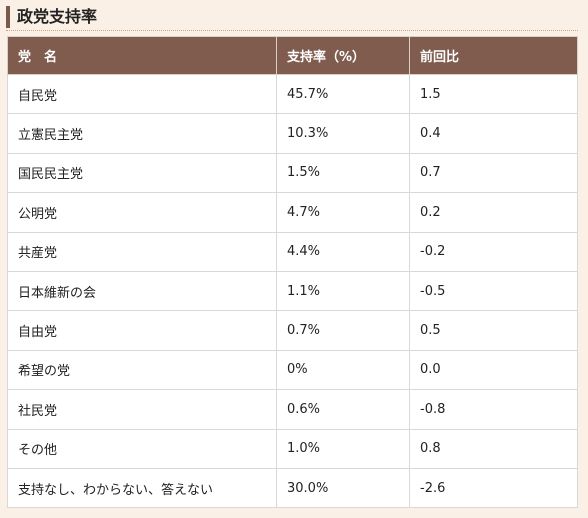  I want to click on table-row: 日本維新の会 1.1% -0.5, so click(292, 291).